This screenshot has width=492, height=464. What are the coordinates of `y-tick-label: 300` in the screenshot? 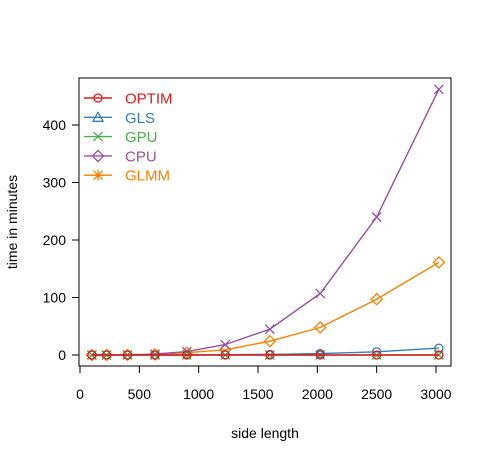 It's located at (55, 183).